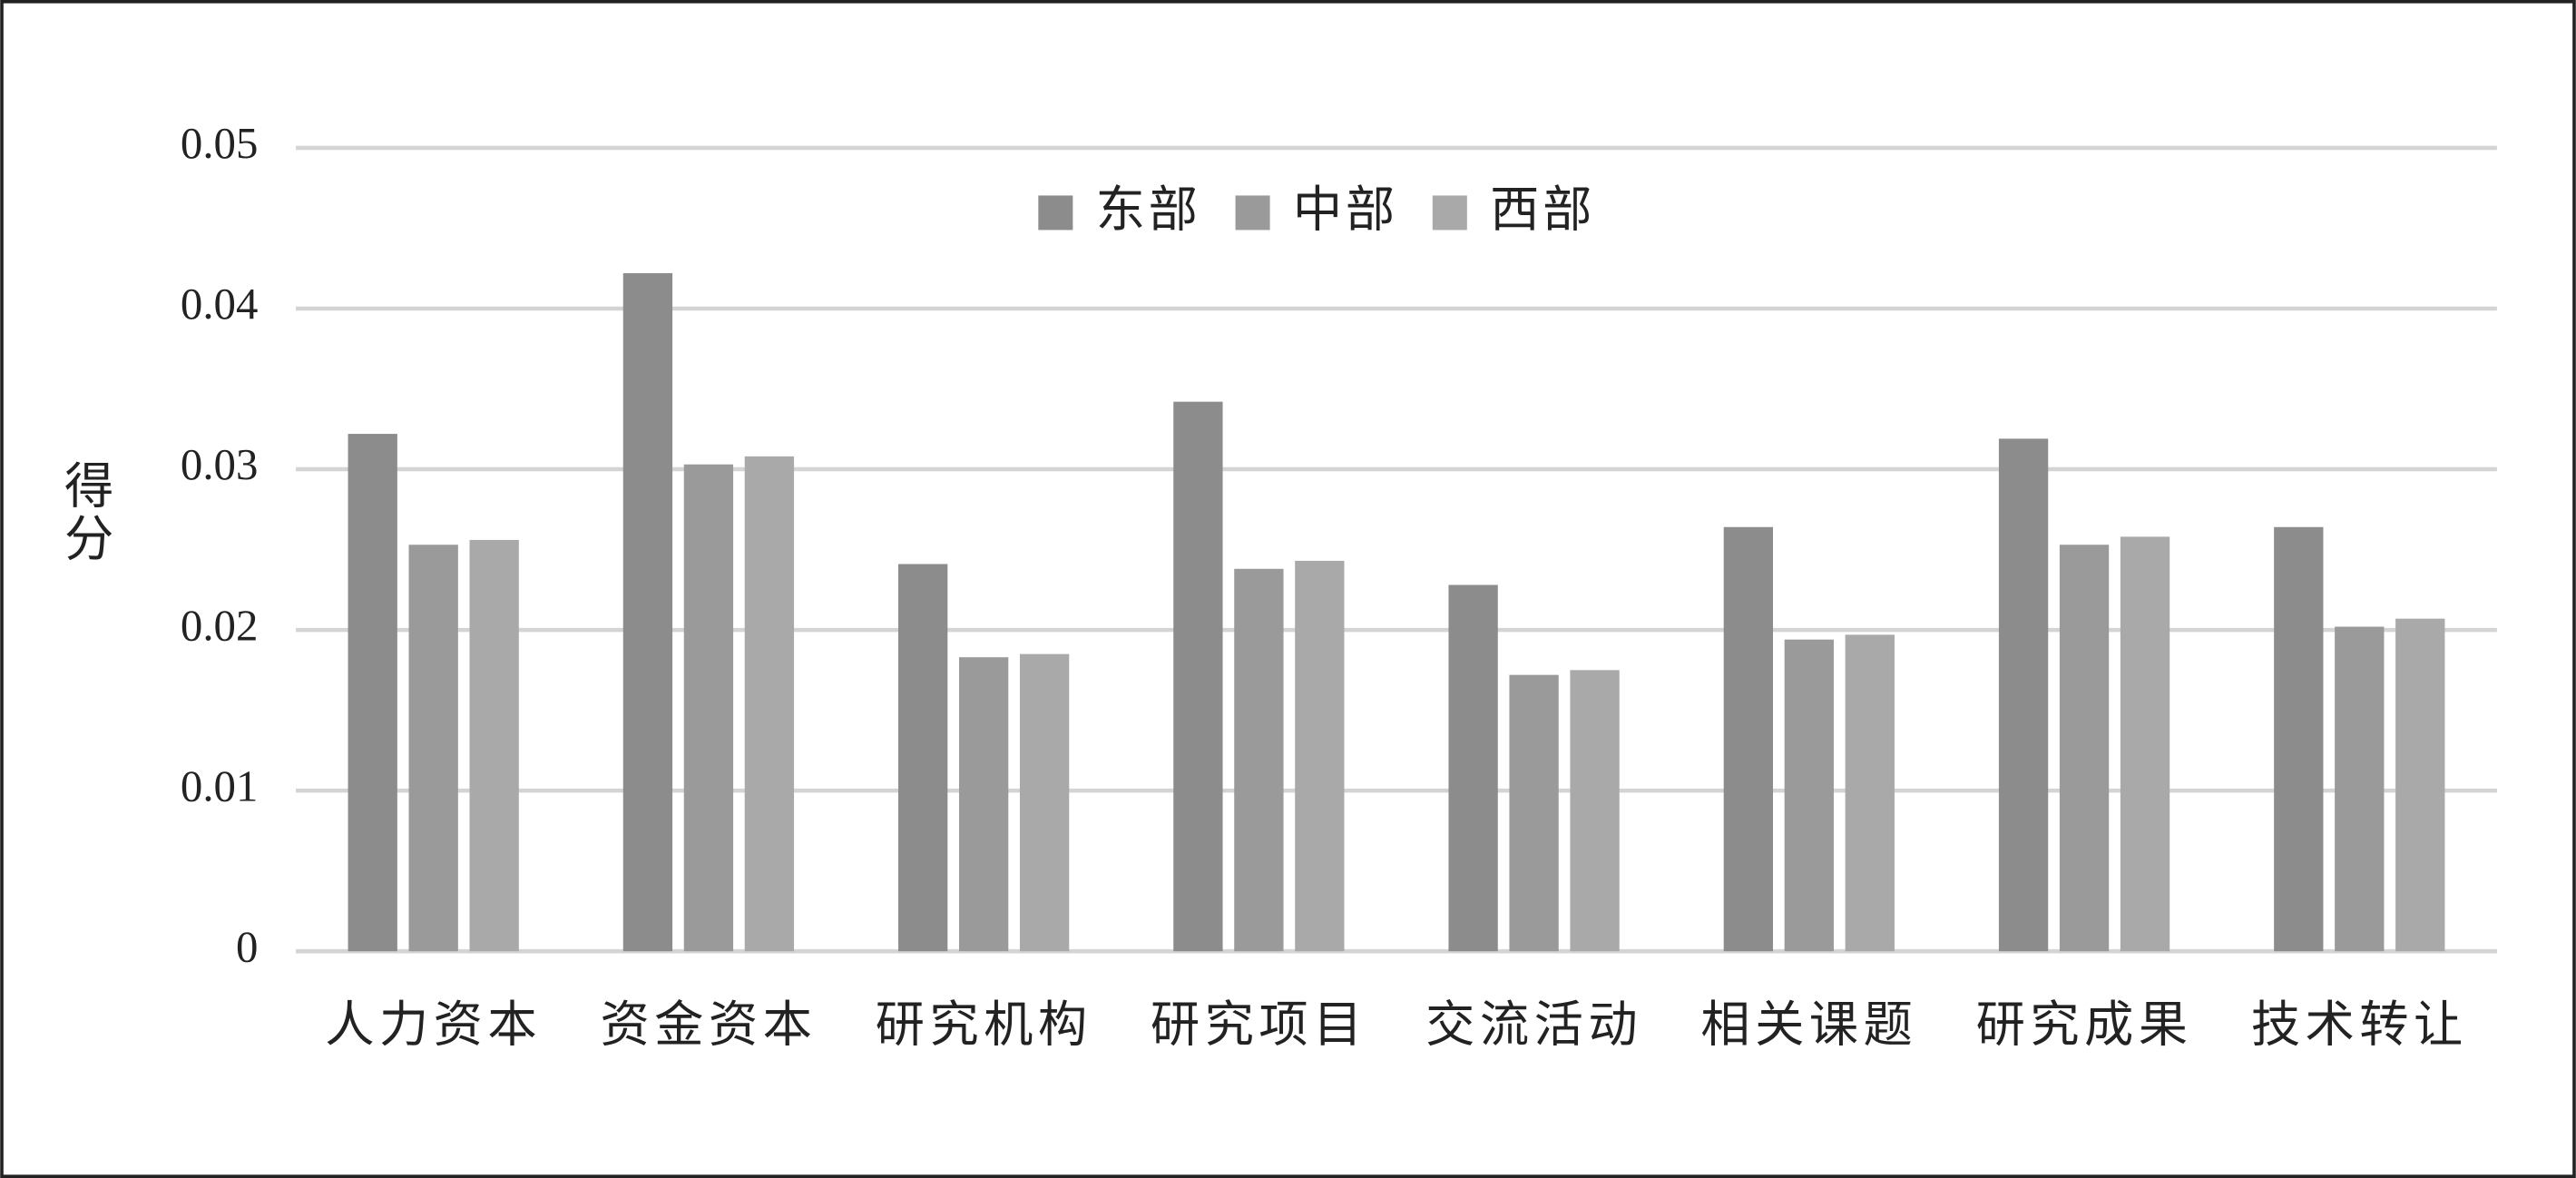 This screenshot has height=1178, width=2576. Describe the element at coordinates (1542, 211) in the screenshot. I see `legend-label: 西部` at that location.